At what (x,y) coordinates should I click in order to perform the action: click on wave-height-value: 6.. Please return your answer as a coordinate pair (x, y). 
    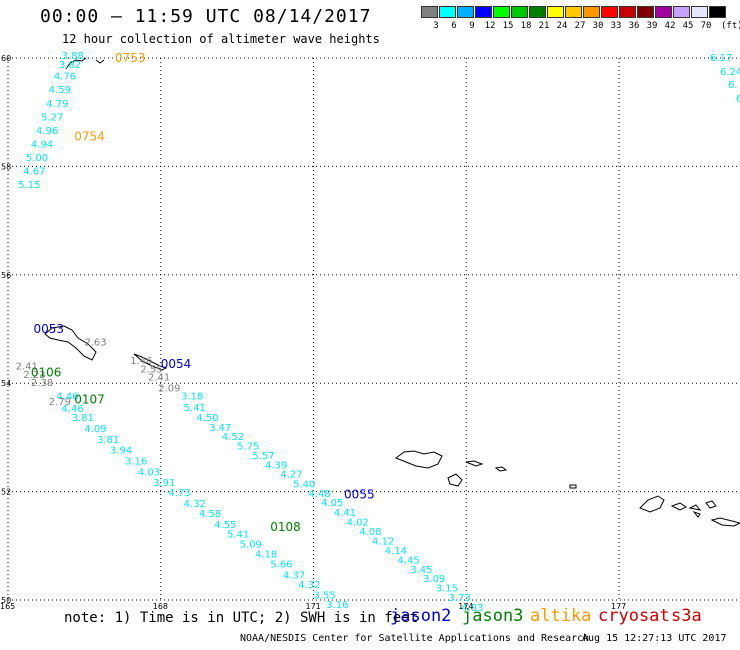
    Looking at the image, I should click on (733, 85).